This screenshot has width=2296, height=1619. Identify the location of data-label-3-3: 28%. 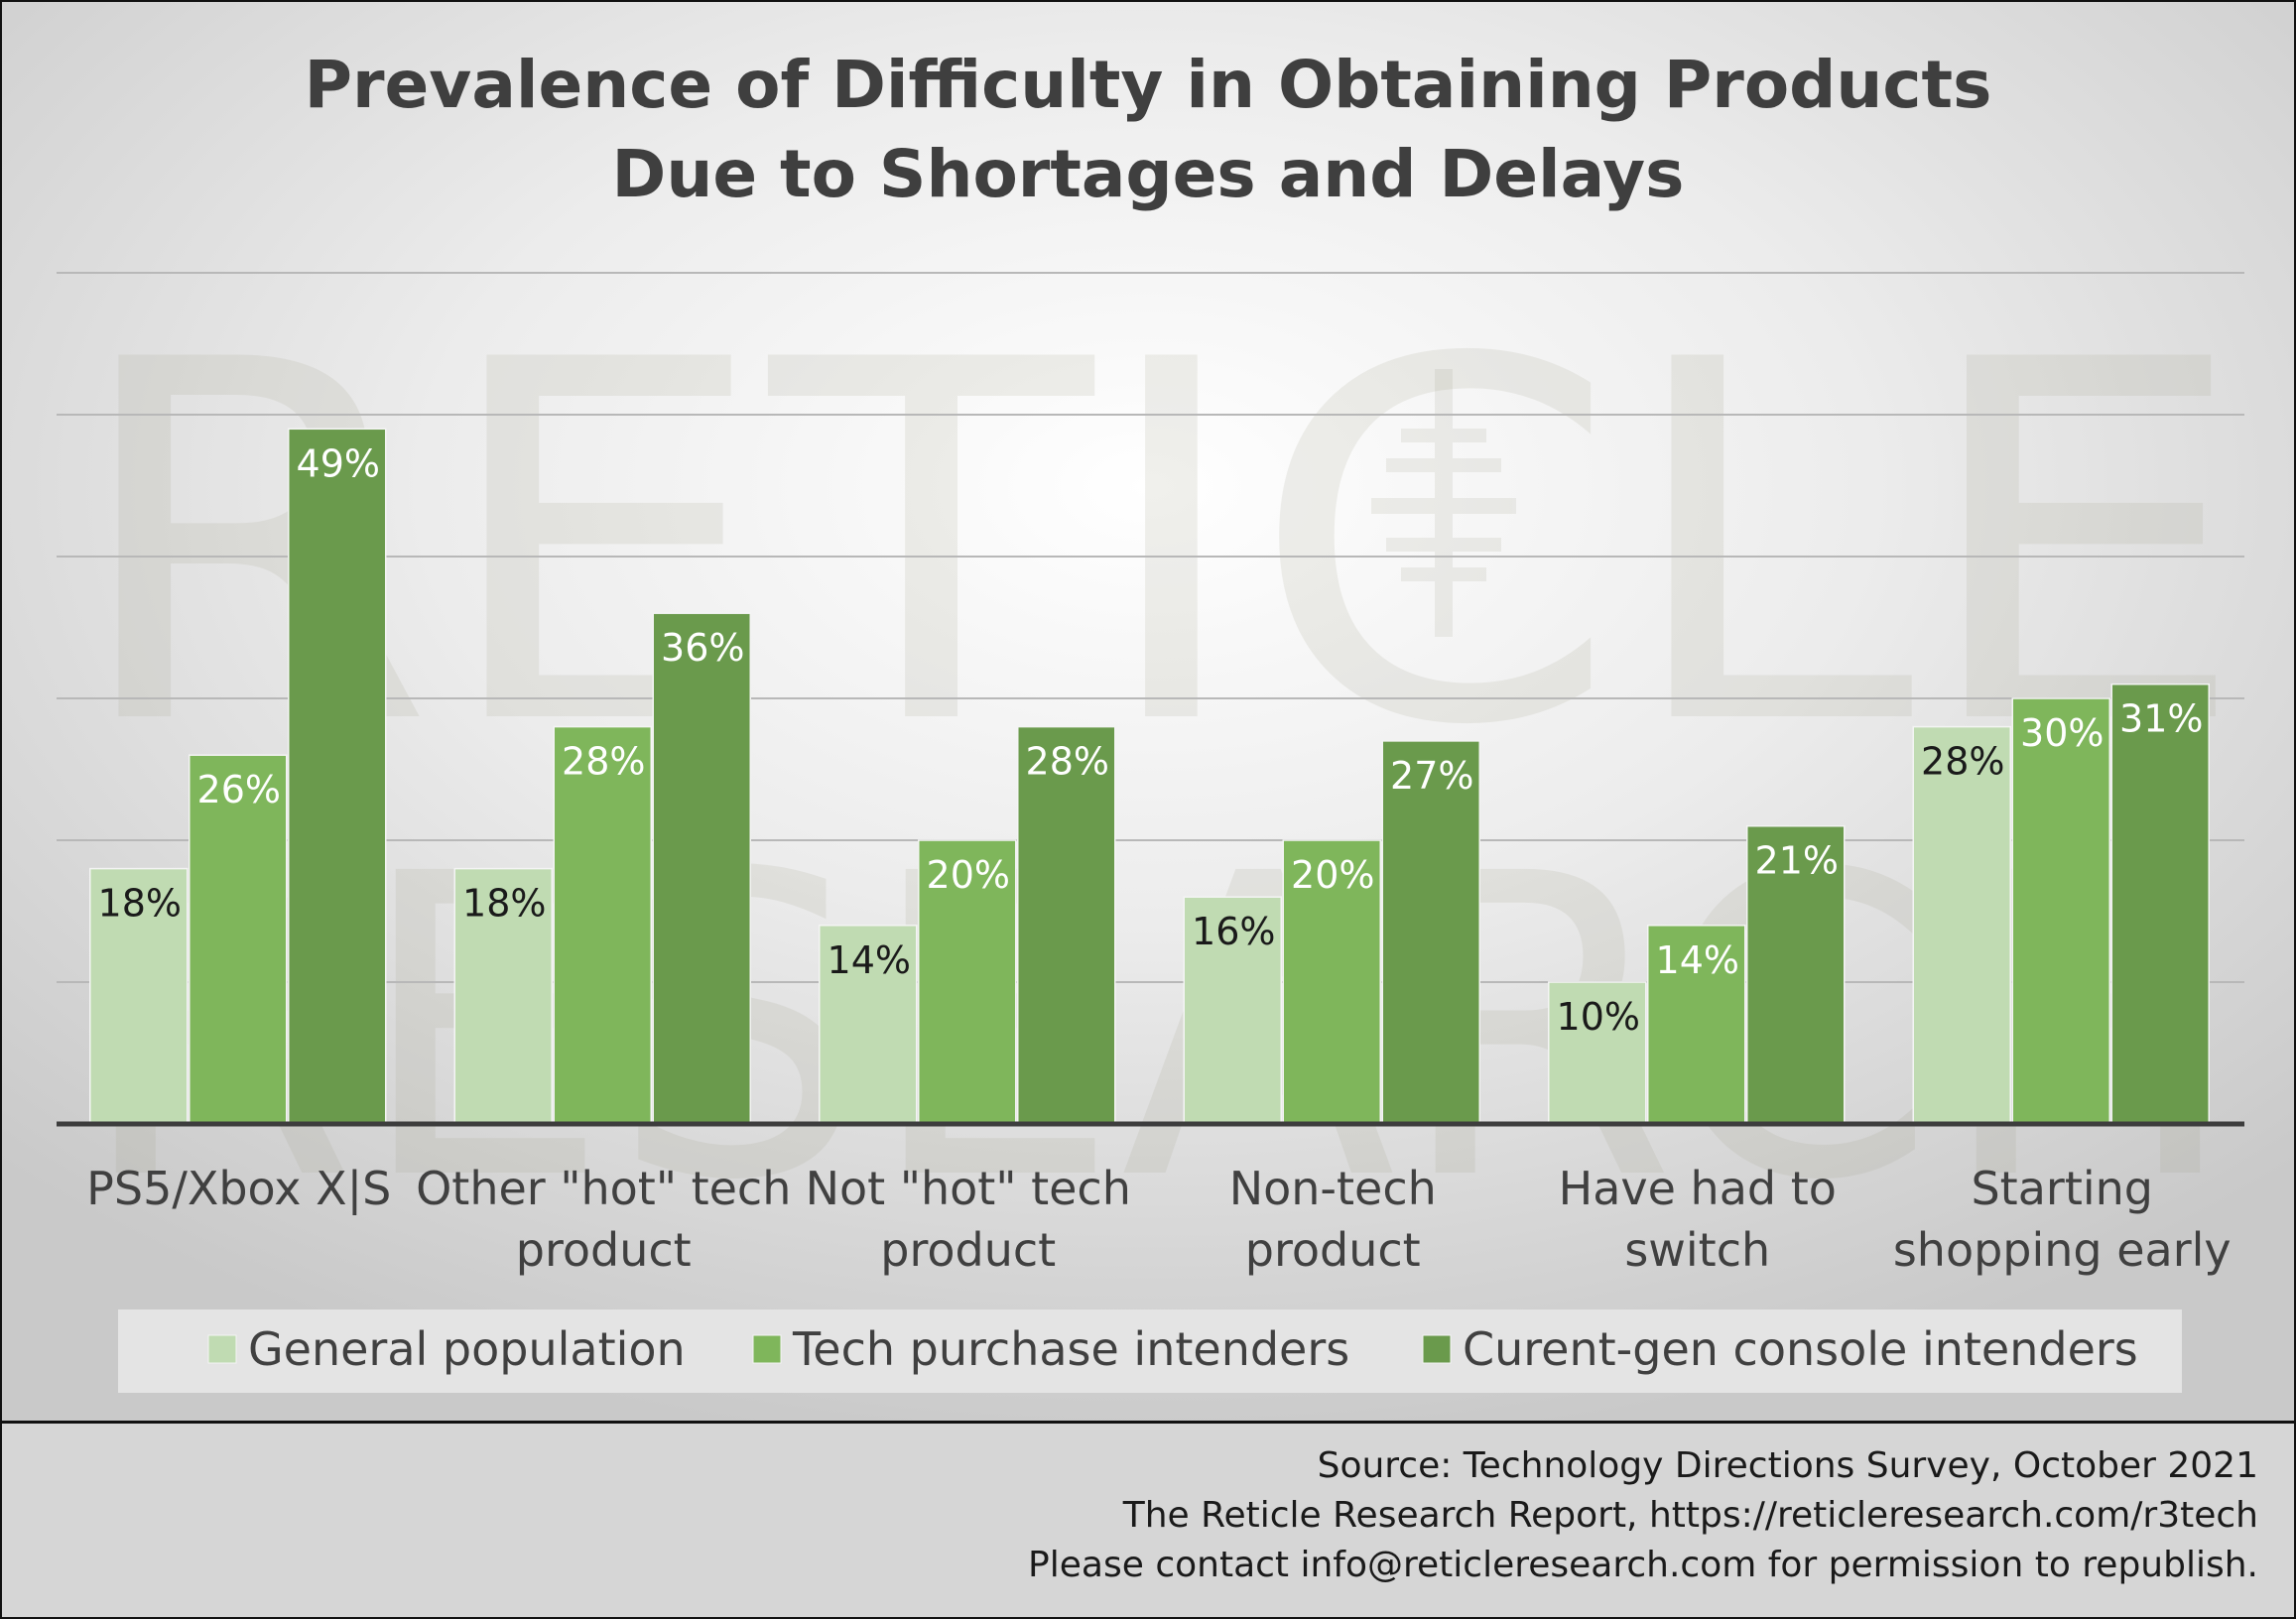
(1067, 762).